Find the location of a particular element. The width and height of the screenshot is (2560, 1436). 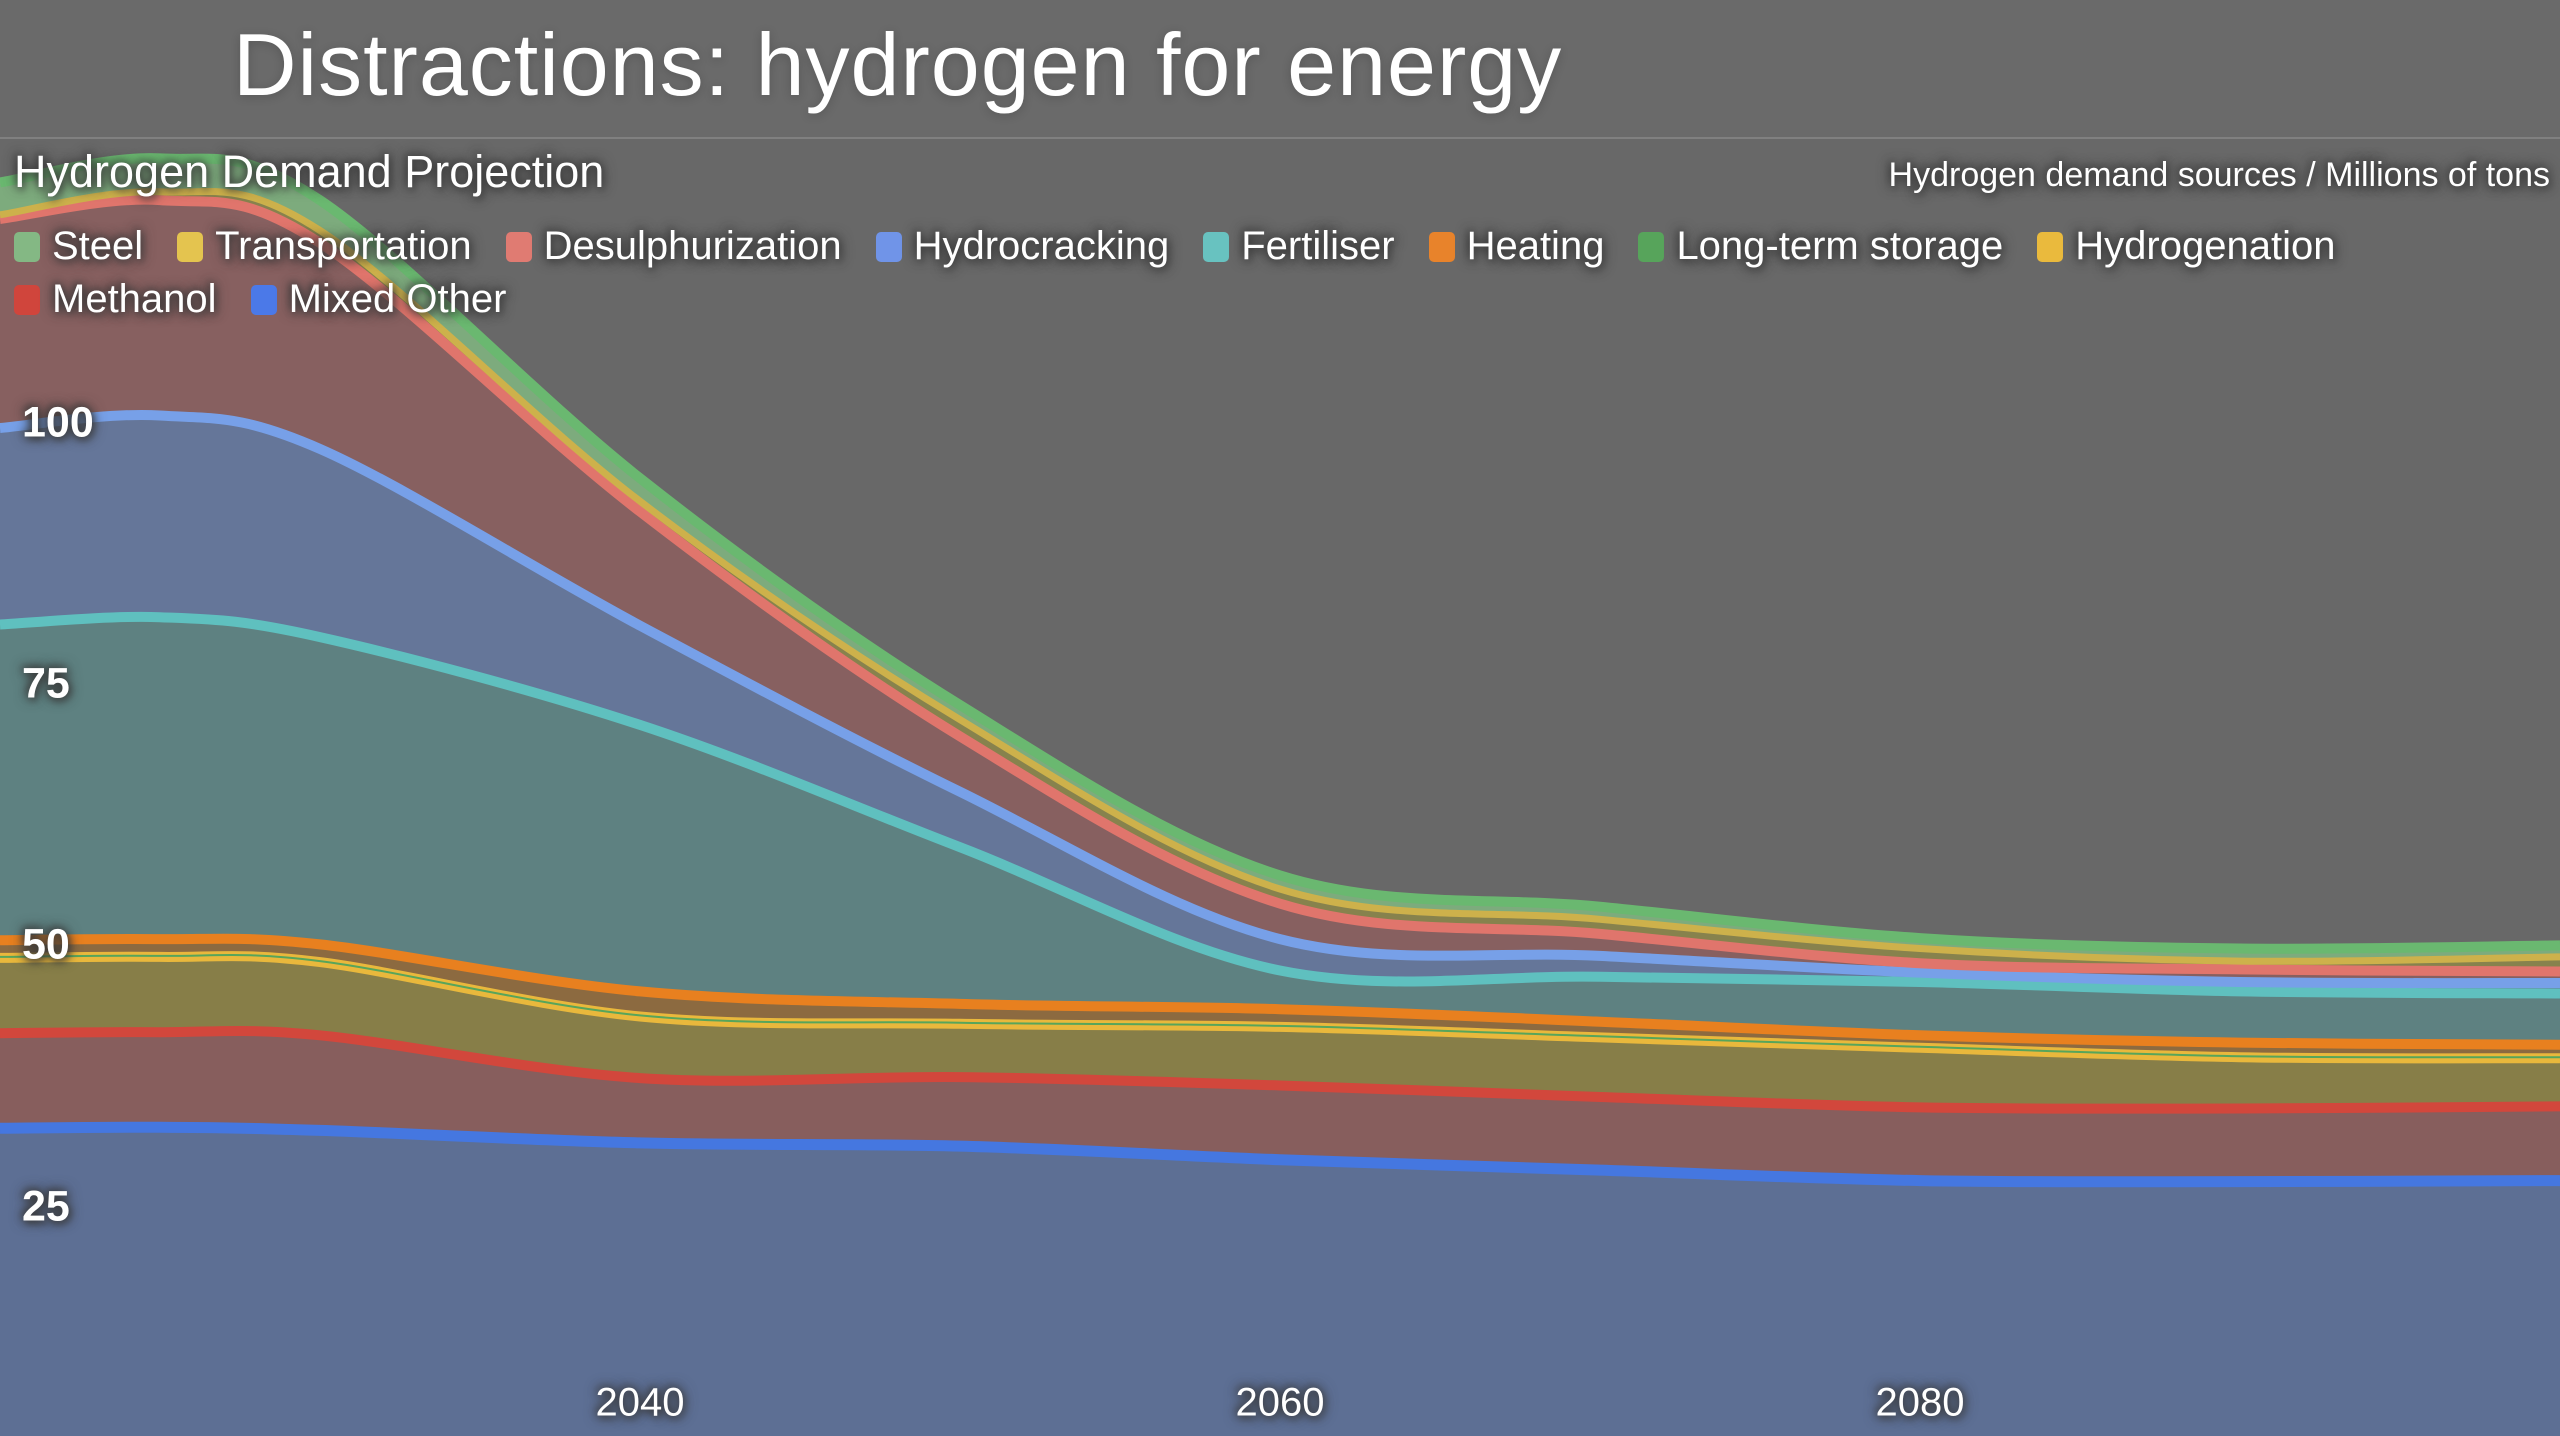

legend-label: Transportation is located at coordinates (343, 246).